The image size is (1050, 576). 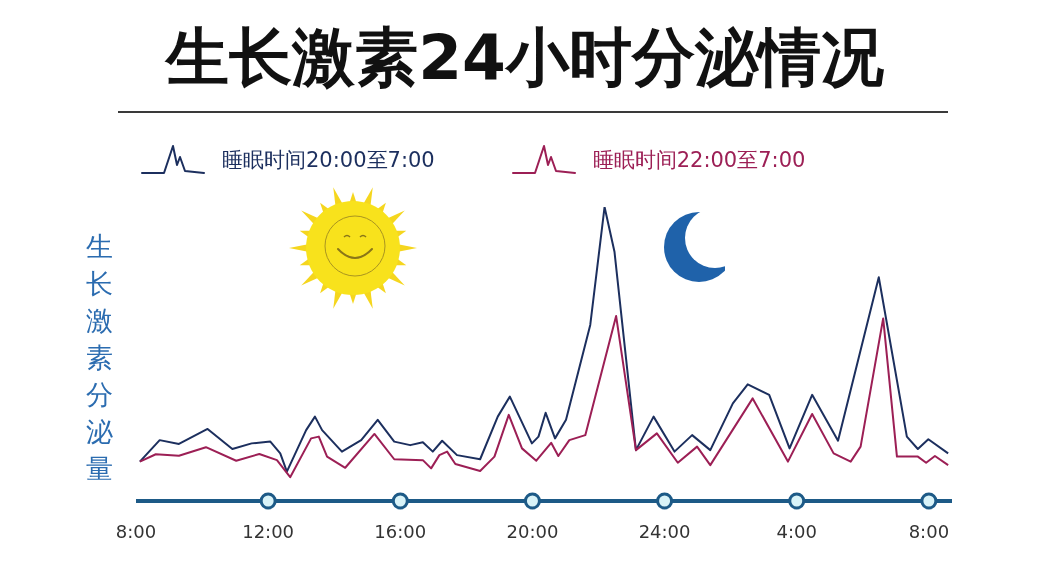 What do you see at coordinates (328, 160) in the screenshot?
I see `legend-label: 睡眠时间20:00至7:00` at bounding box center [328, 160].